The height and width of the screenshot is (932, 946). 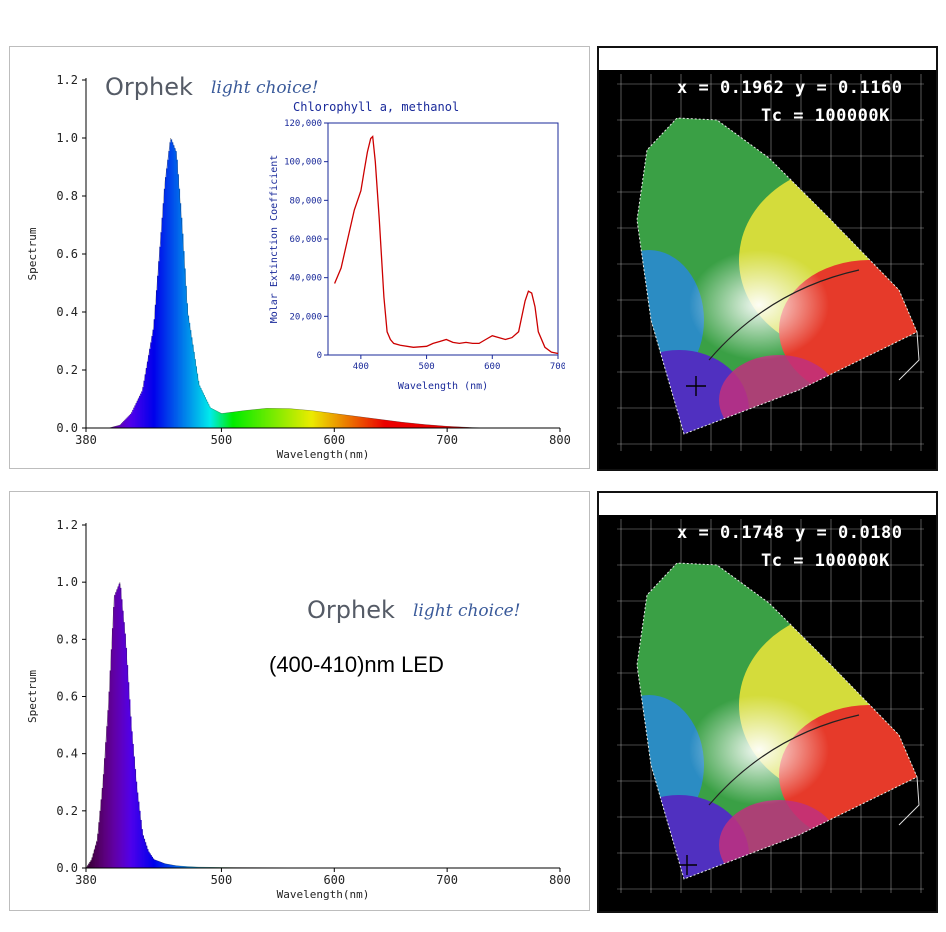 I want to click on y-tick-label: 0.6, so click(x=67, y=254).